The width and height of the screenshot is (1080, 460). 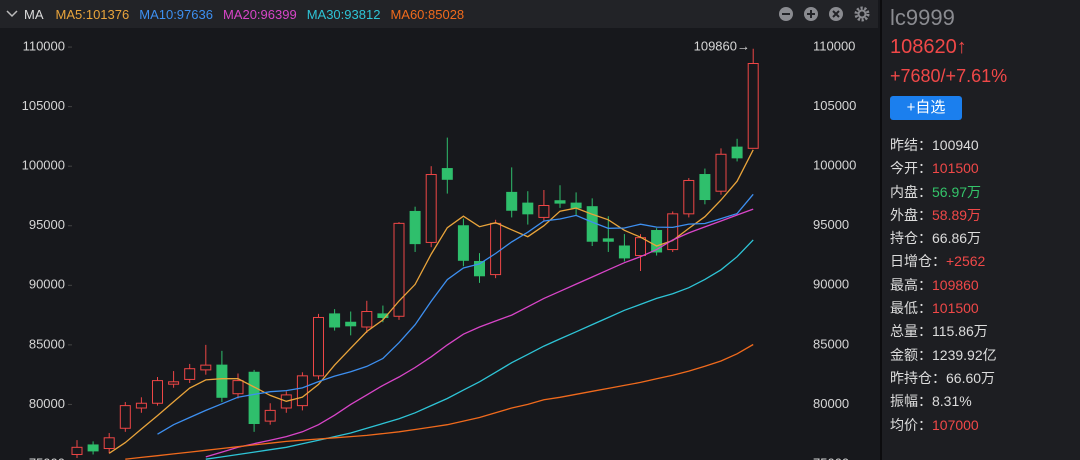 I want to click on dropdown-icon, so click(x=12, y=14).